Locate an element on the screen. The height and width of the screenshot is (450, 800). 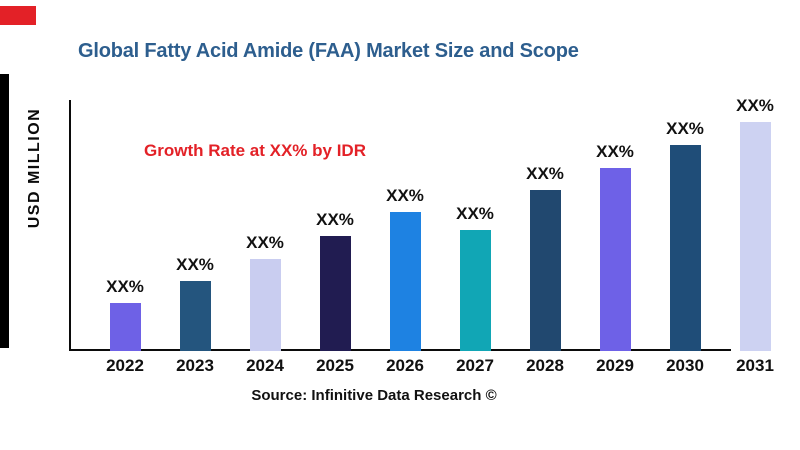
bar-value-label-2031: XX% is located at coordinates (755, 105).